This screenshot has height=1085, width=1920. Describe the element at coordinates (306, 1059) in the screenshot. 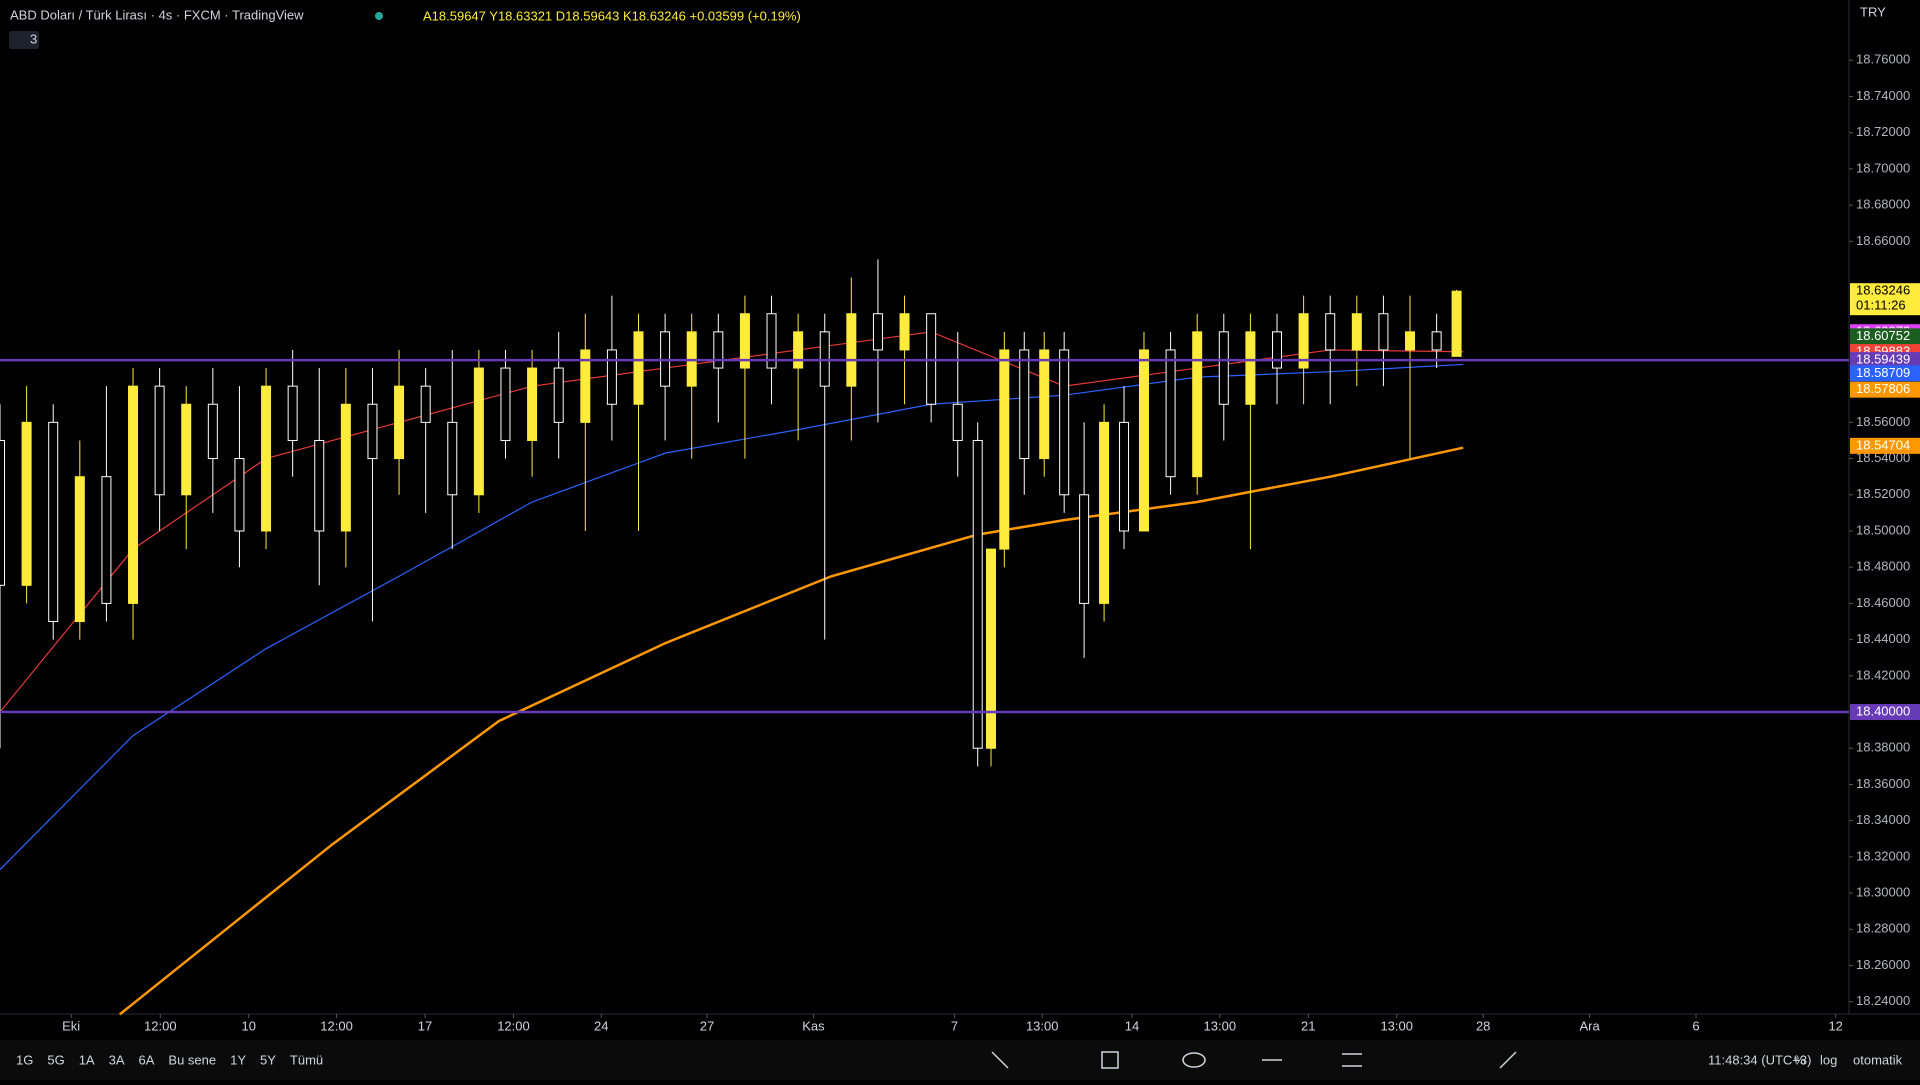

I see `range-button: Tümü` at that location.